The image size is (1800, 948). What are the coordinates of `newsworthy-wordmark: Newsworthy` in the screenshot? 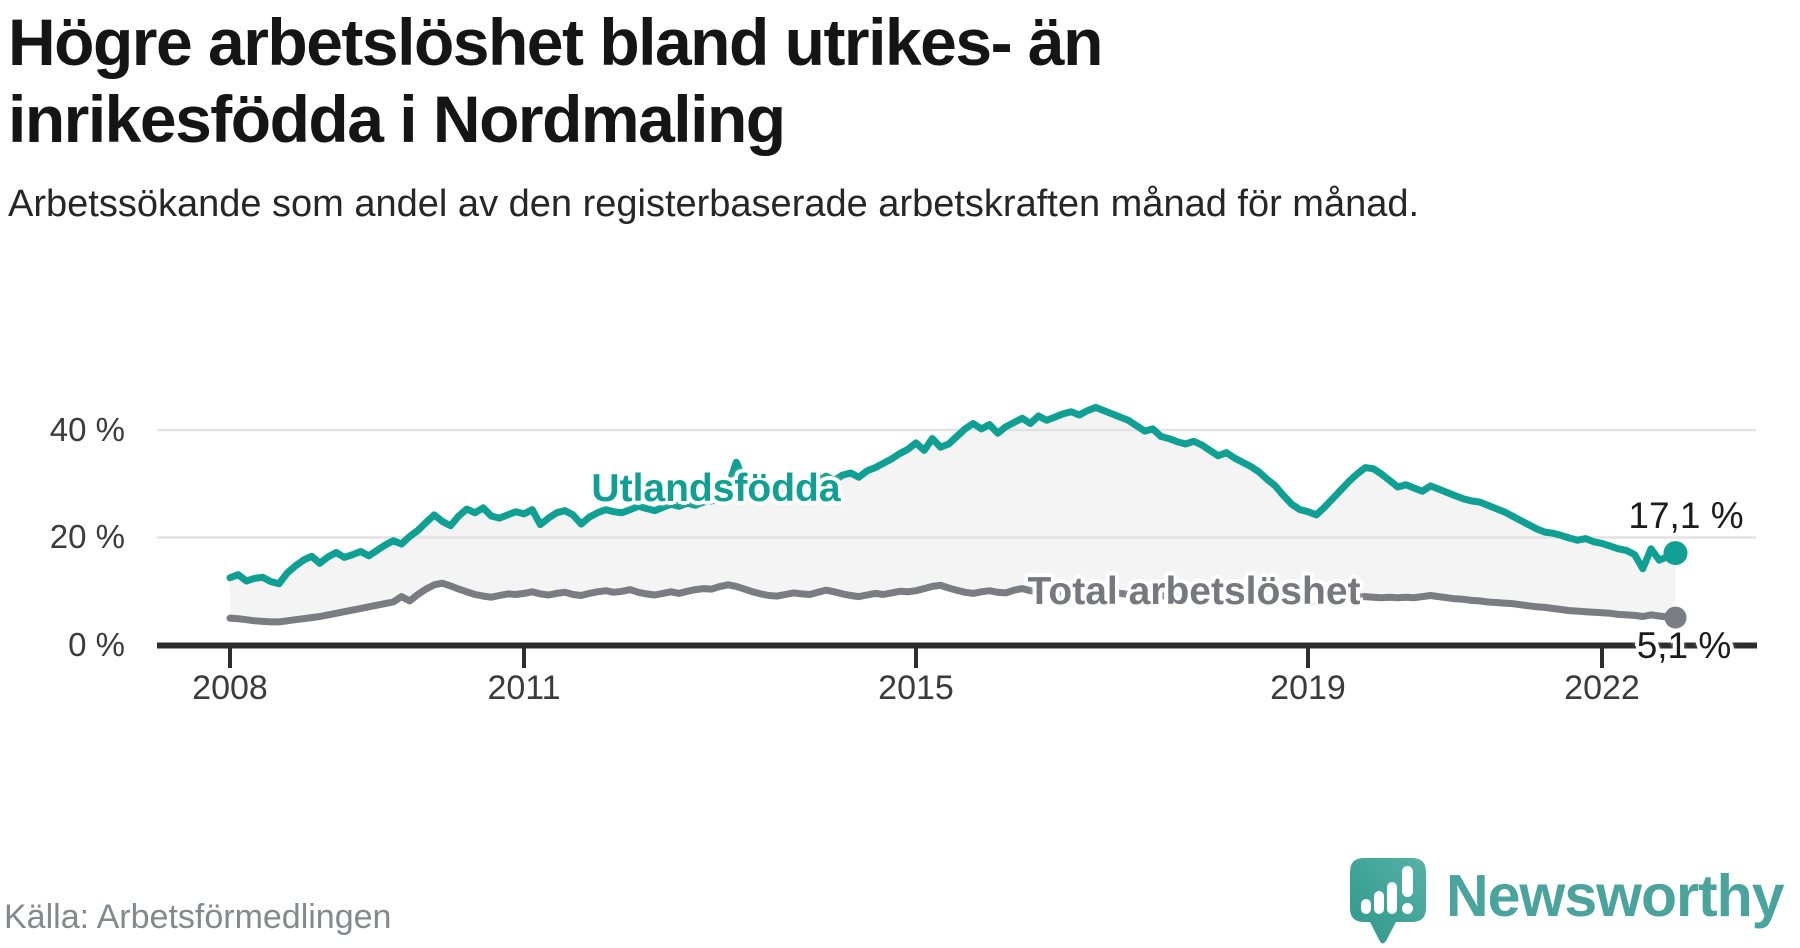 It's located at (1615, 896).